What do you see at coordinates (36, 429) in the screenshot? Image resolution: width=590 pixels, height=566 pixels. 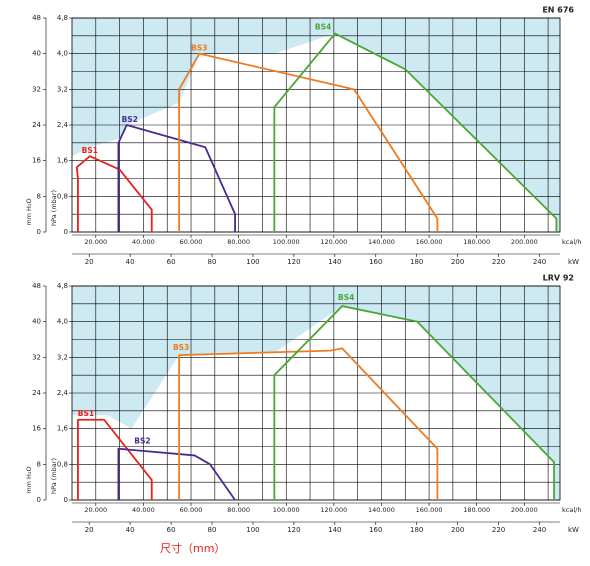 I see `y-tick-label: 16` at bounding box center [36, 429].